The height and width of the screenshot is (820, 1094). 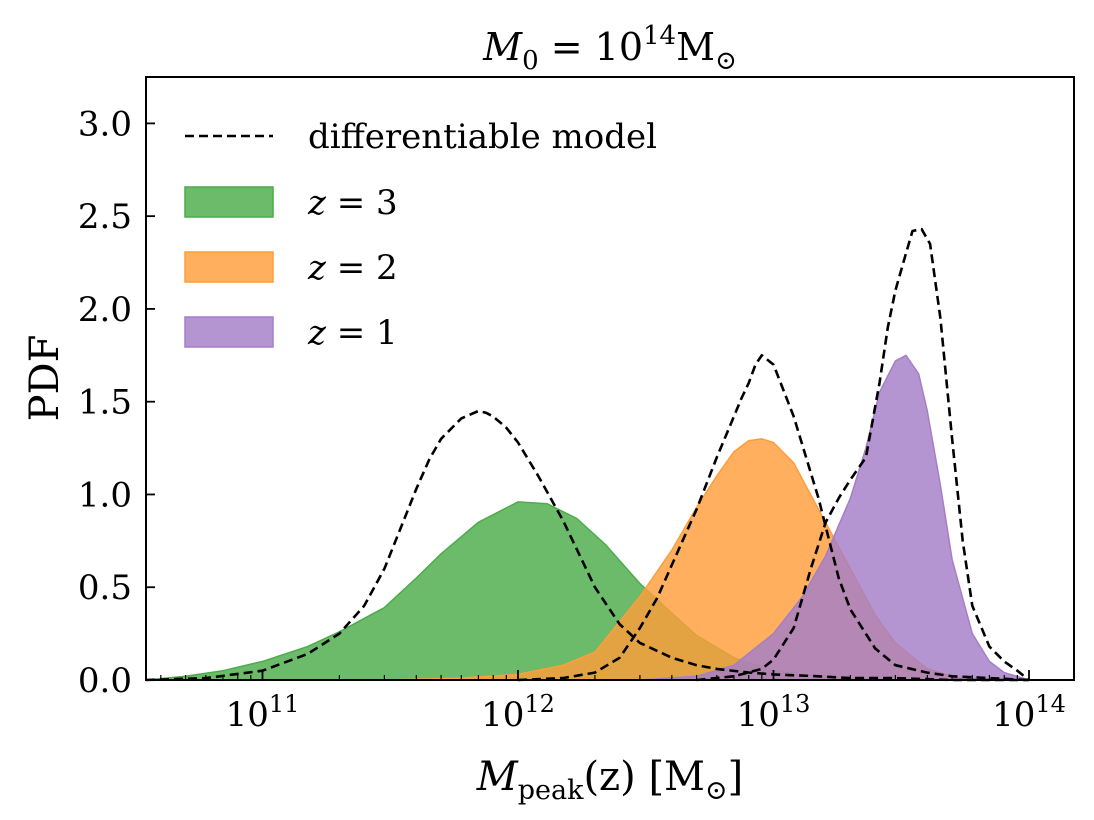 I want to click on xlabel-unit-sub: ⊙, so click(x=716, y=790).